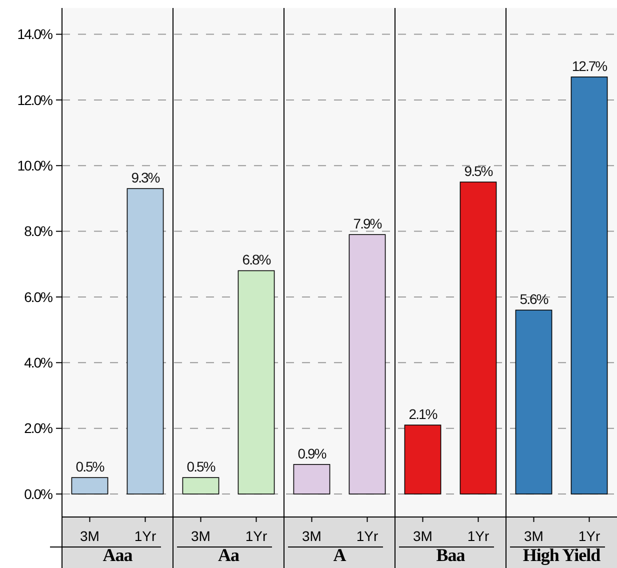  I want to click on y-tick-label: 4.0%, so click(38, 362).